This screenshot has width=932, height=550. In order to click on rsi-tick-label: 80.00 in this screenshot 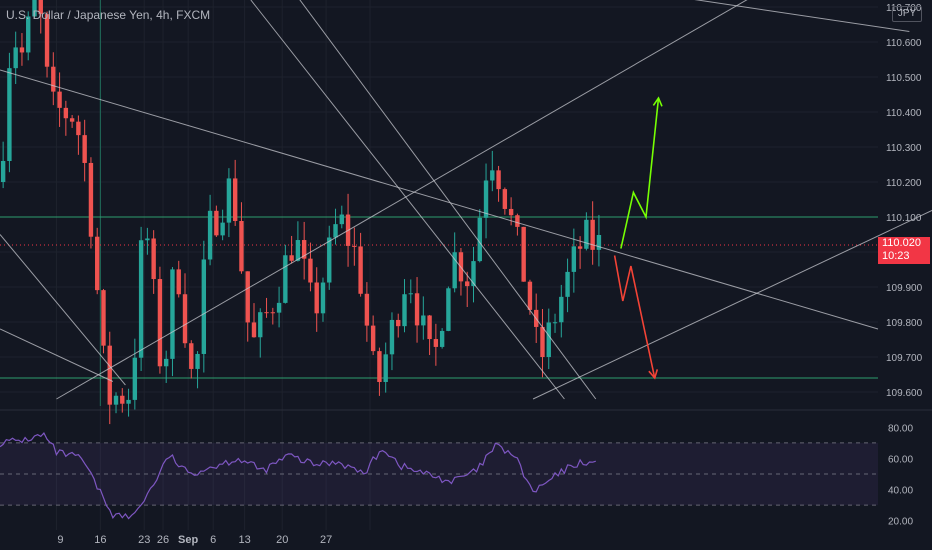, I will do `click(900, 428)`.